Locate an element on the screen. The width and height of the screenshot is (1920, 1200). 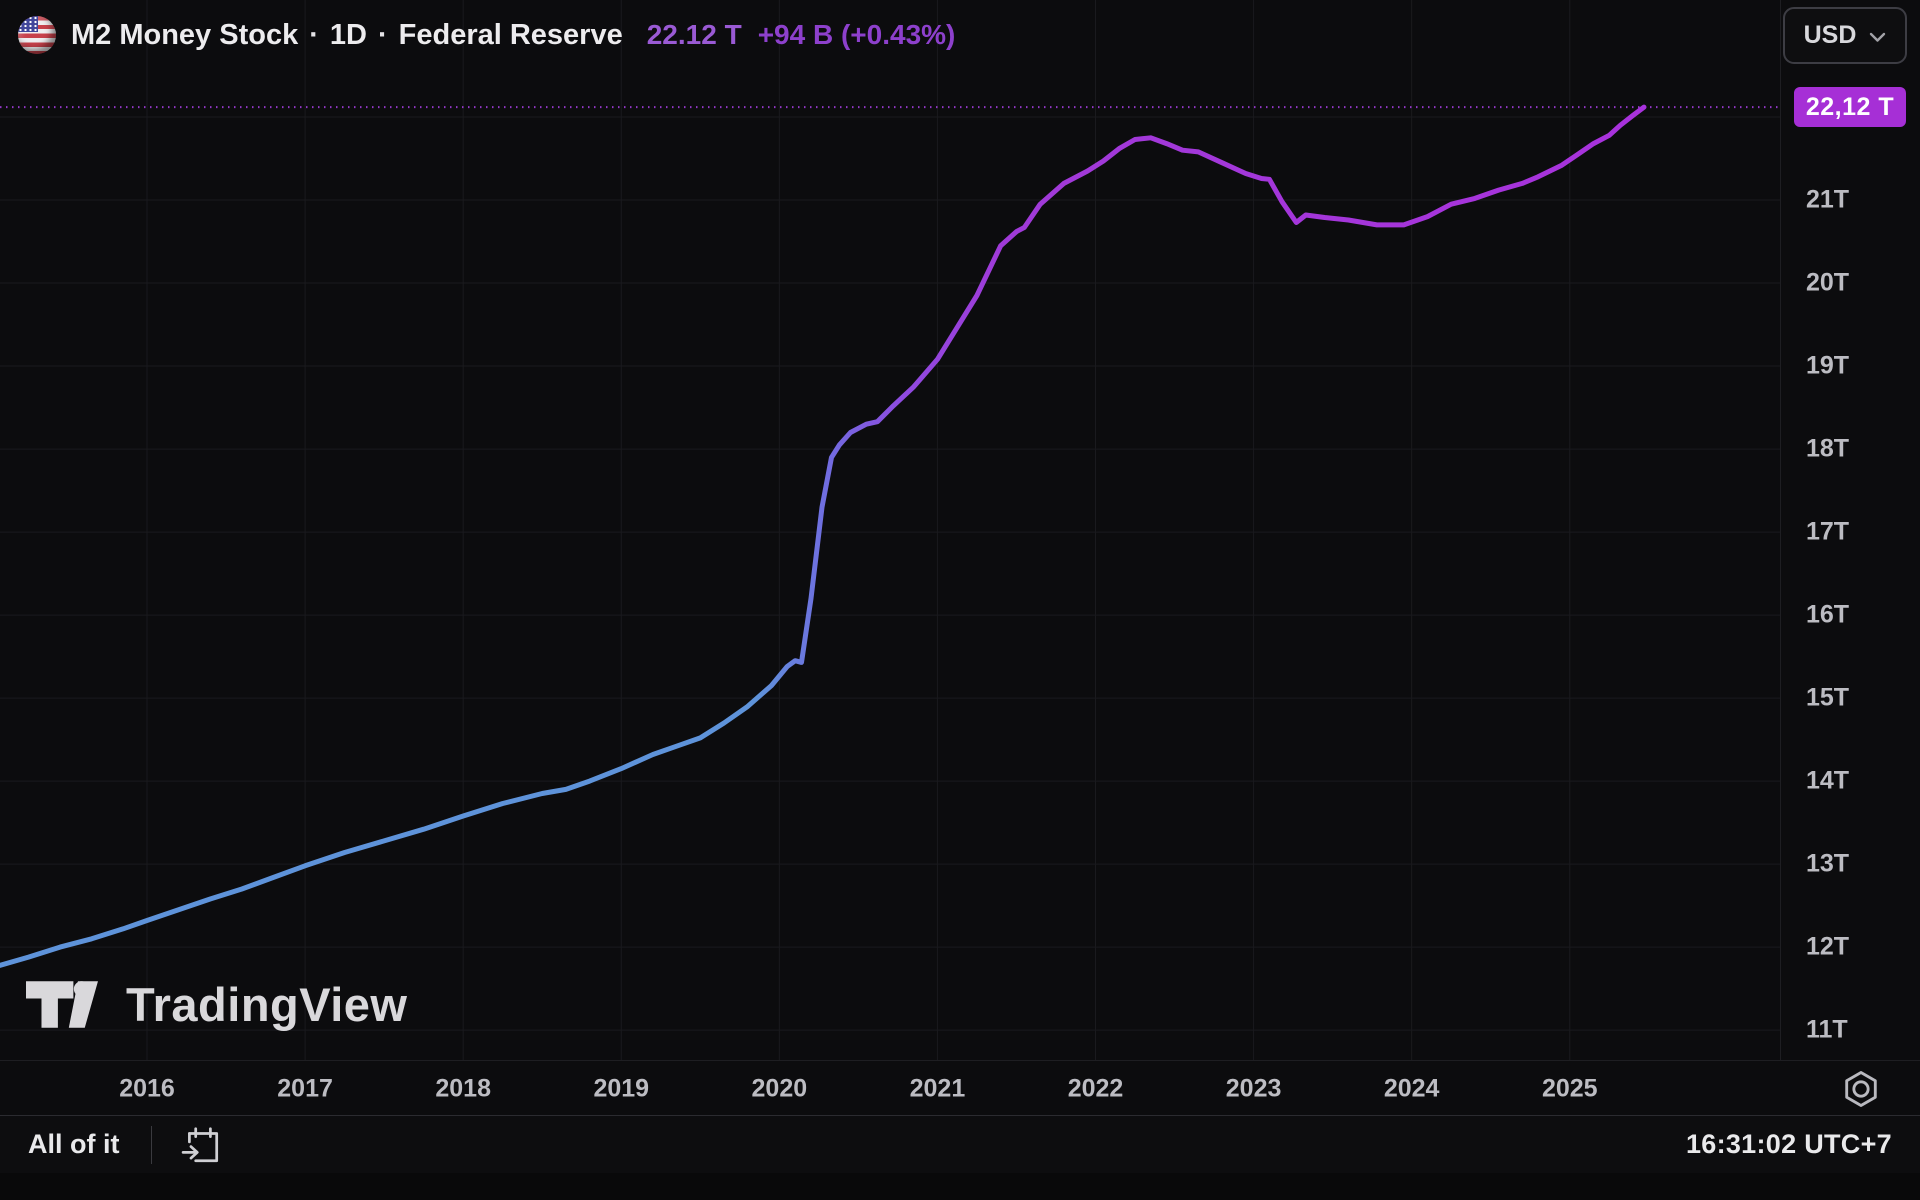
window-bottom-strip is located at coordinates (960, 1186).